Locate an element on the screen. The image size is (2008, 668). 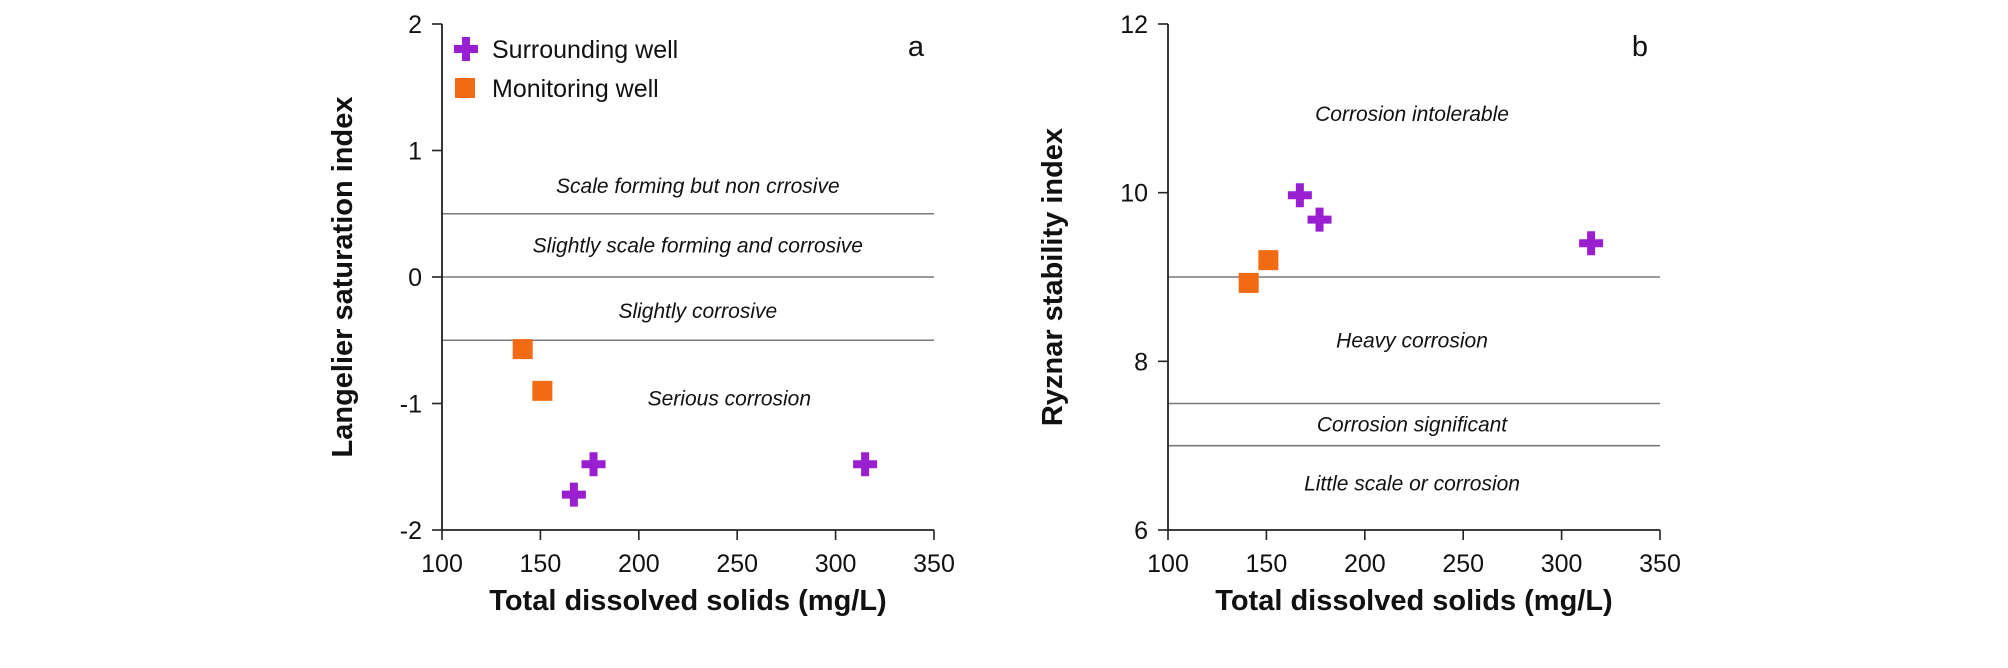
panel-b-y-tick-label: 6 is located at coordinates (1141, 531).